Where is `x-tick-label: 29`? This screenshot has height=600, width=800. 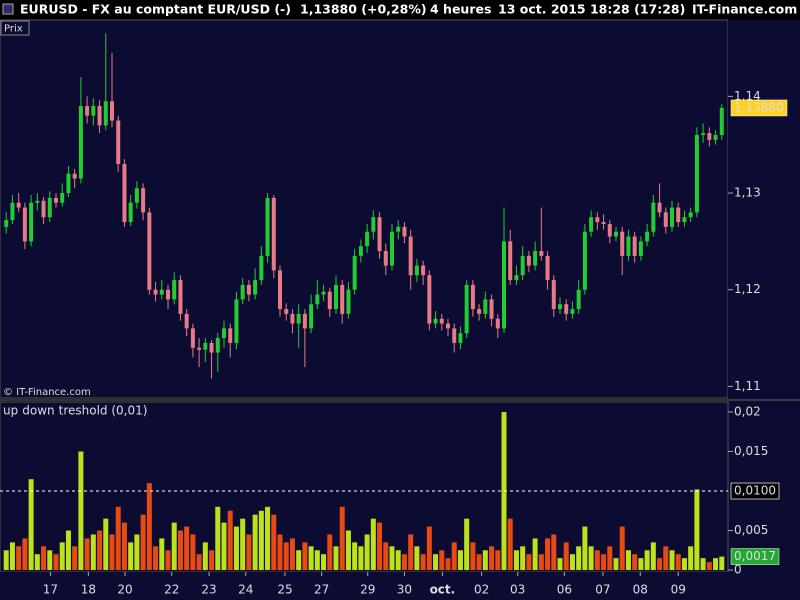
x-tick-label: 29 is located at coordinates (367, 590).